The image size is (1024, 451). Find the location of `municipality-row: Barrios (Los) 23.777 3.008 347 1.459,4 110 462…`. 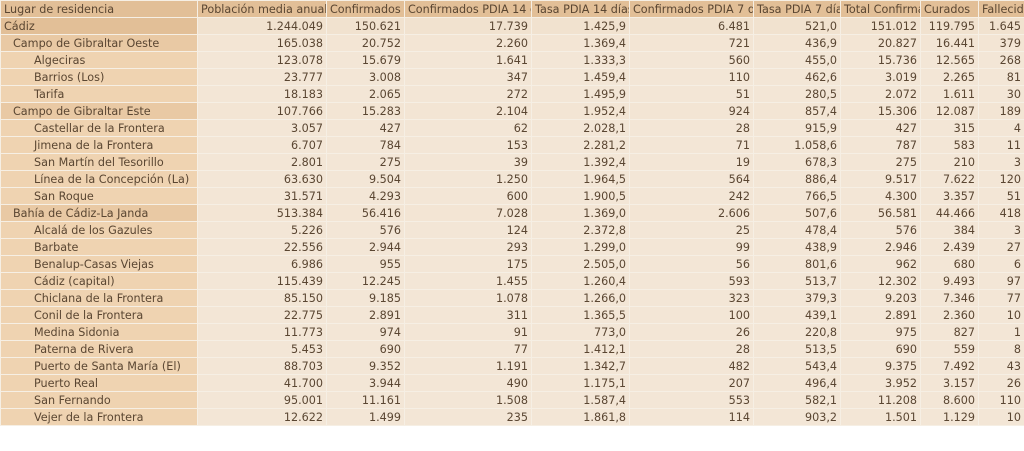

municipality-row: Barrios (Los) 23.777 3.008 347 1.459,4 110 462… is located at coordinates (512, 77).